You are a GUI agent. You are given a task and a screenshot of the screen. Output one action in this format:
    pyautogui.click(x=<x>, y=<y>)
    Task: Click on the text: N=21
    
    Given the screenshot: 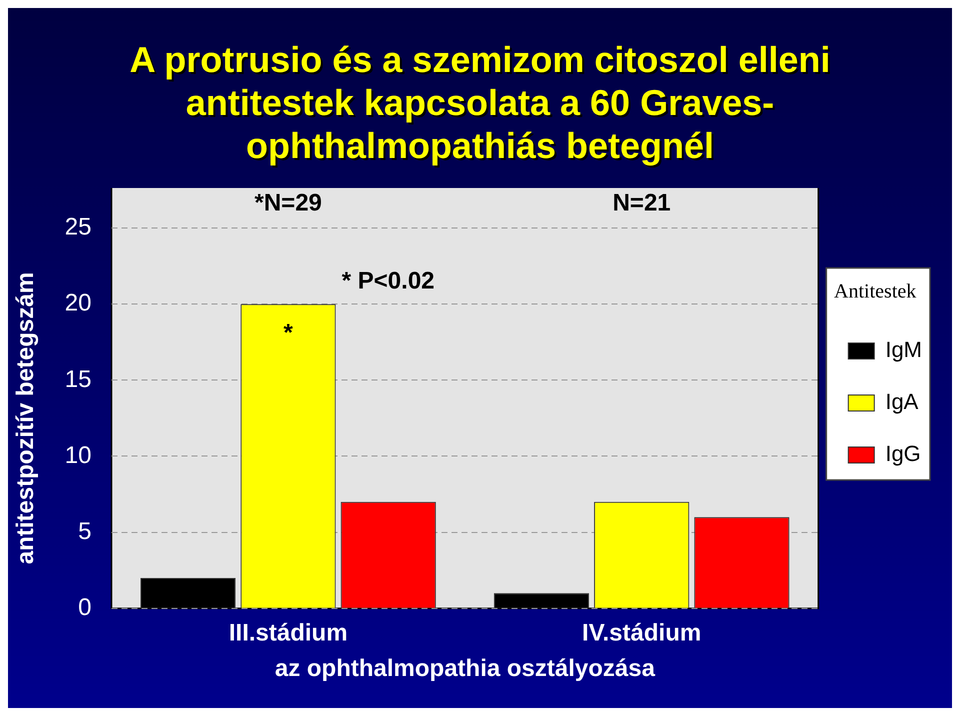 What is the action you would take?
    pyautogui.click(x=641, y=202)
    